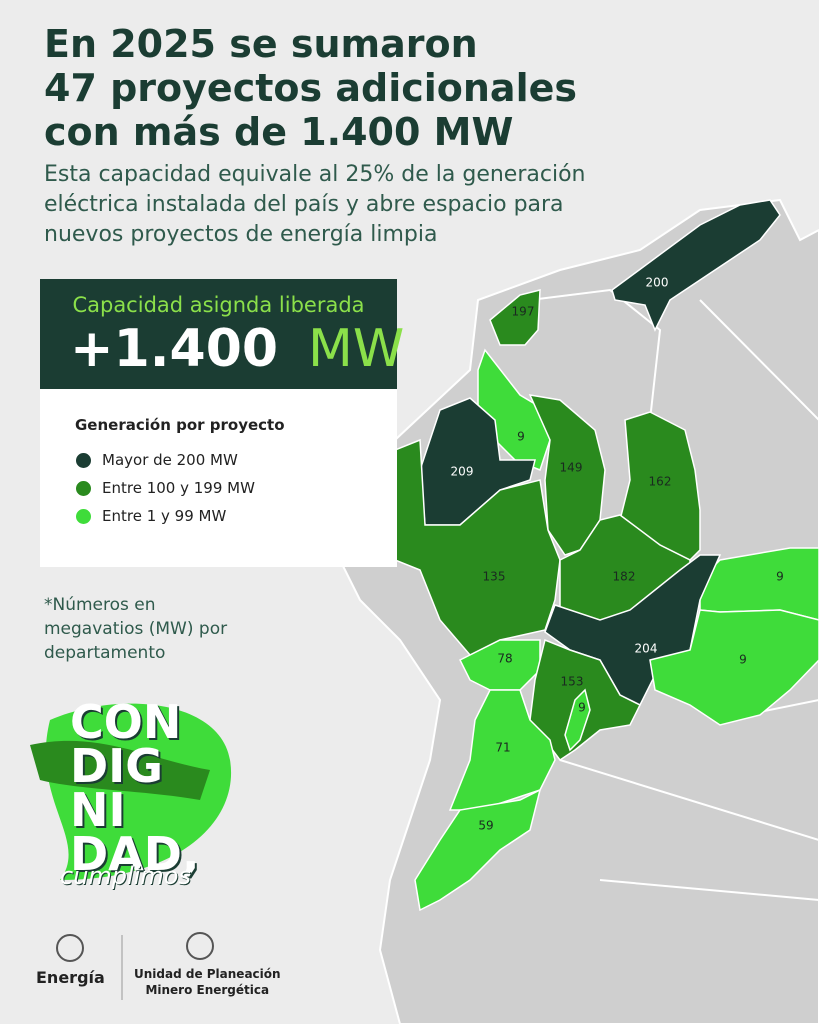 This screenshot has height=1024, width=819. What do you see at coordinates (279, 132) in the screenshot?
I see `title-line: con más de 1.400 MW` at bounding box center [279, 132].